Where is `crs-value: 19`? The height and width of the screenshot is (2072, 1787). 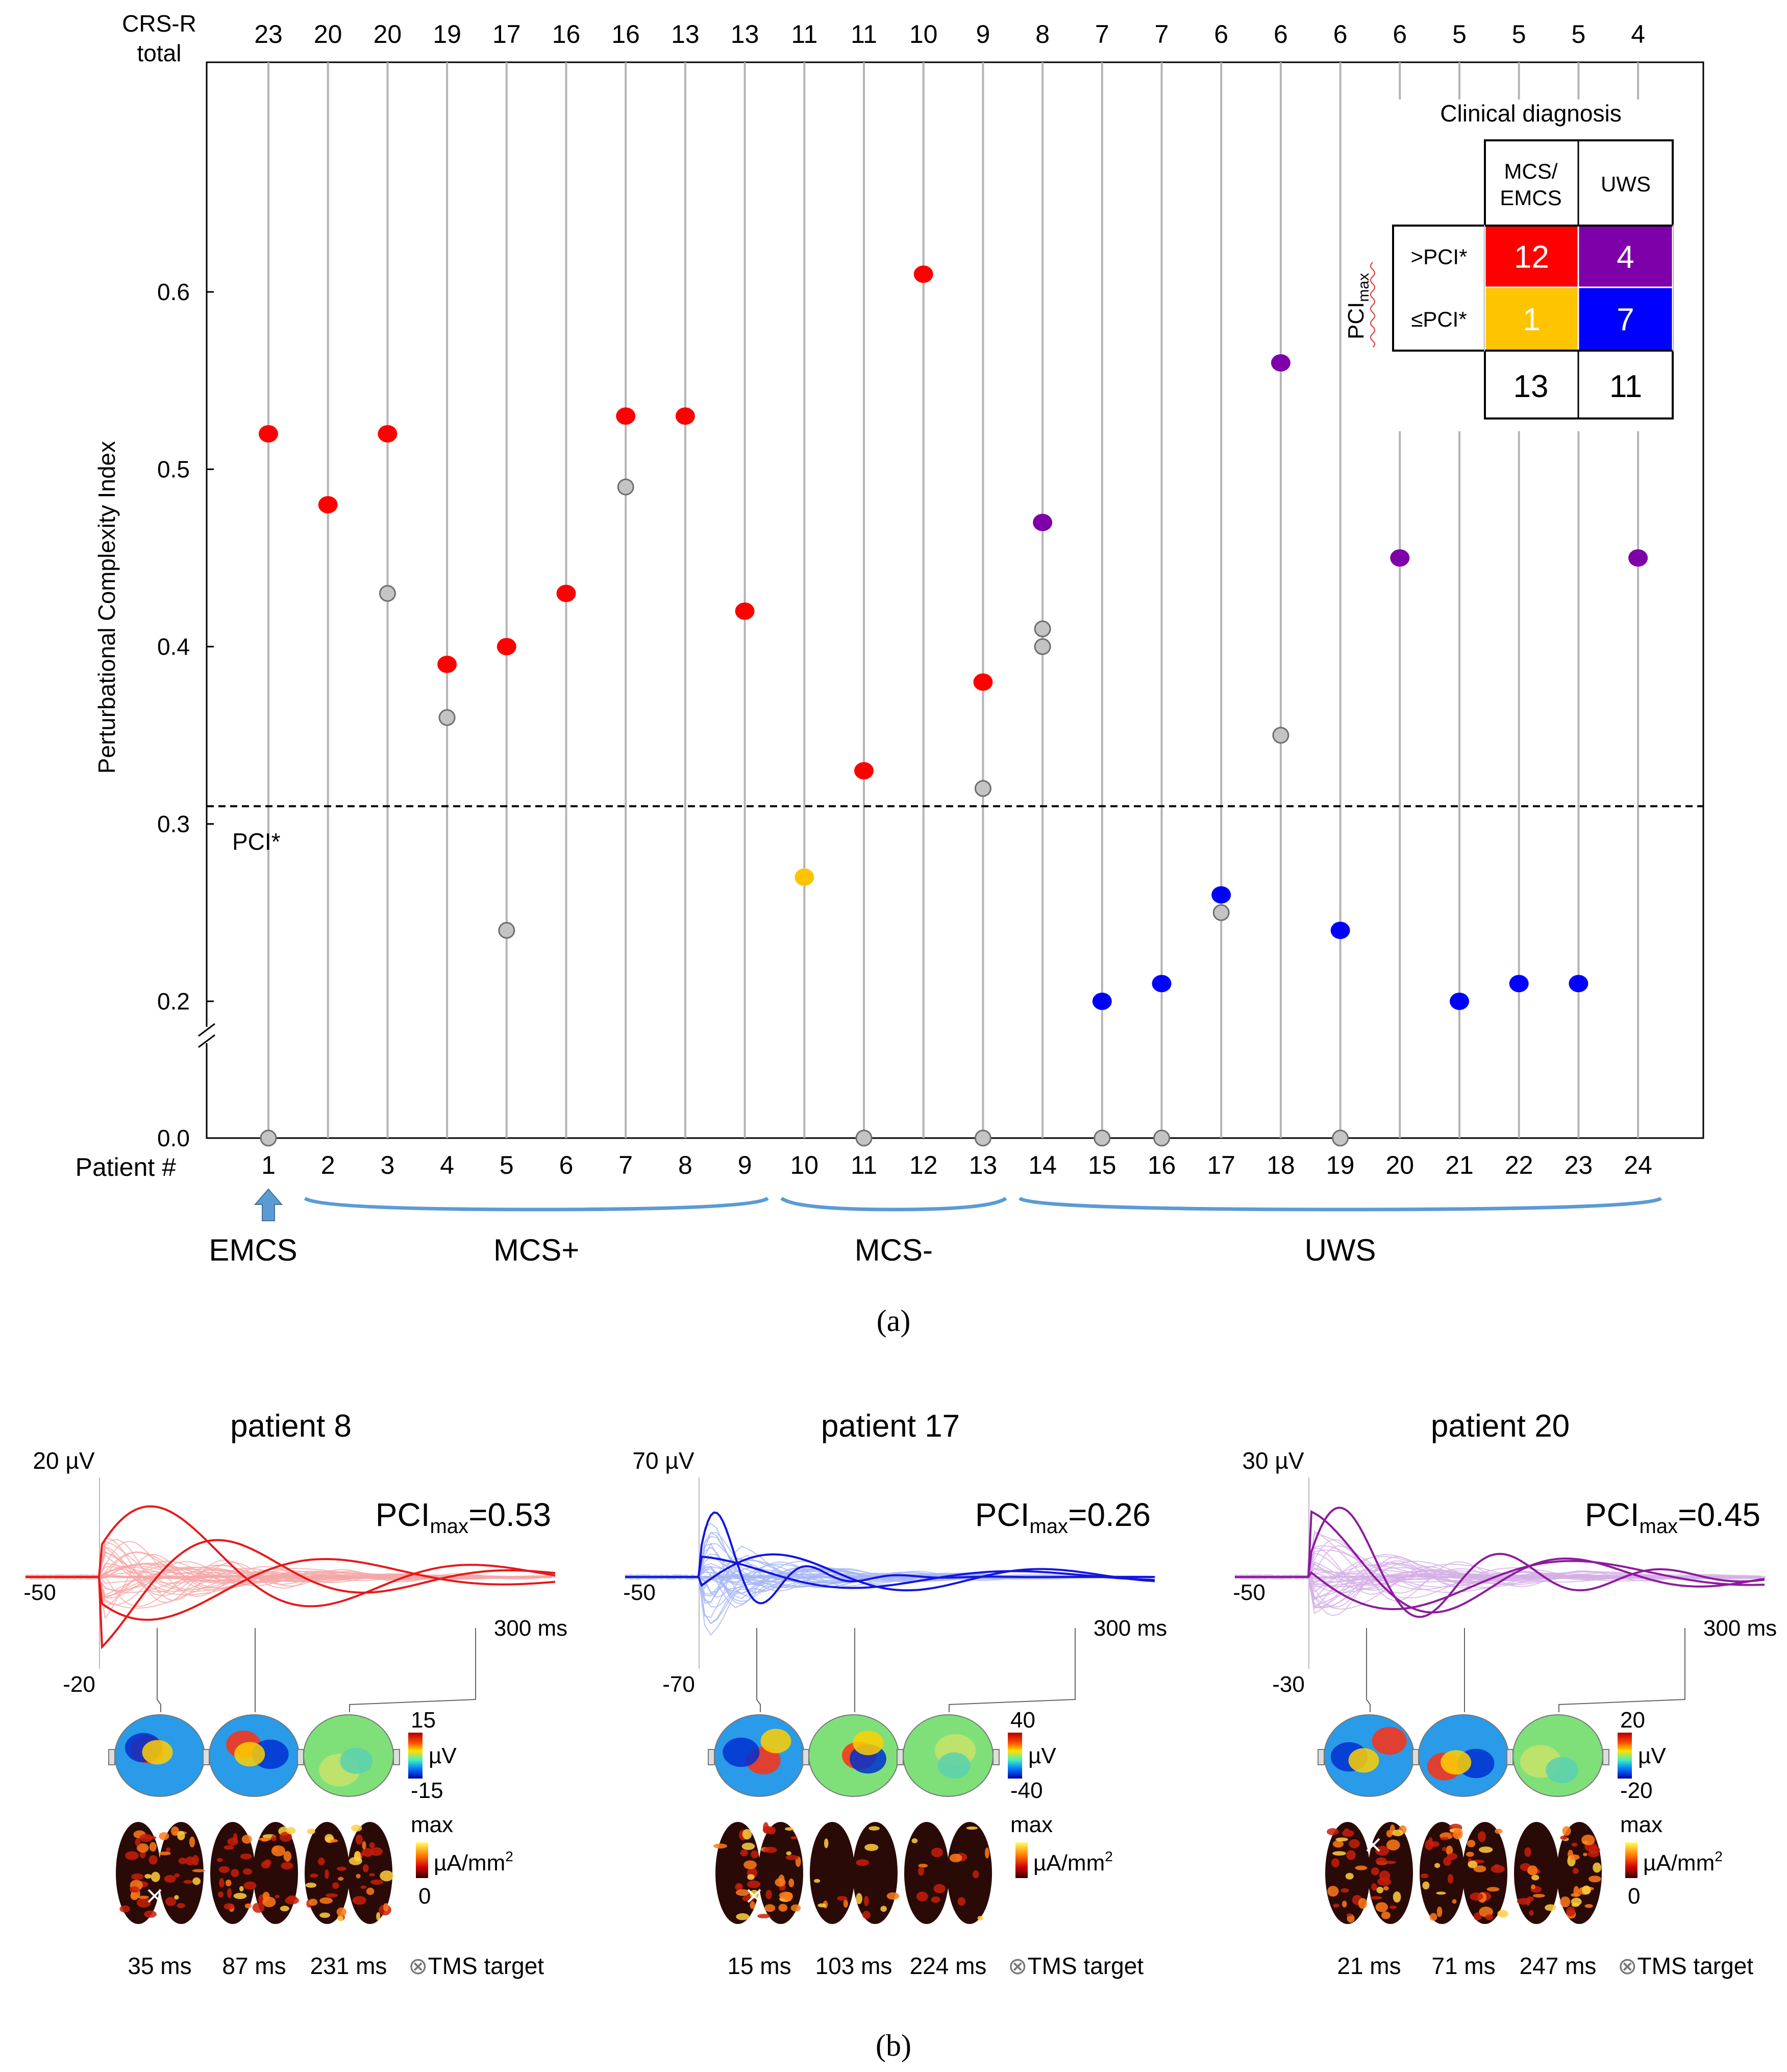
crs-value: 19 is located at coordinates (447, 34).